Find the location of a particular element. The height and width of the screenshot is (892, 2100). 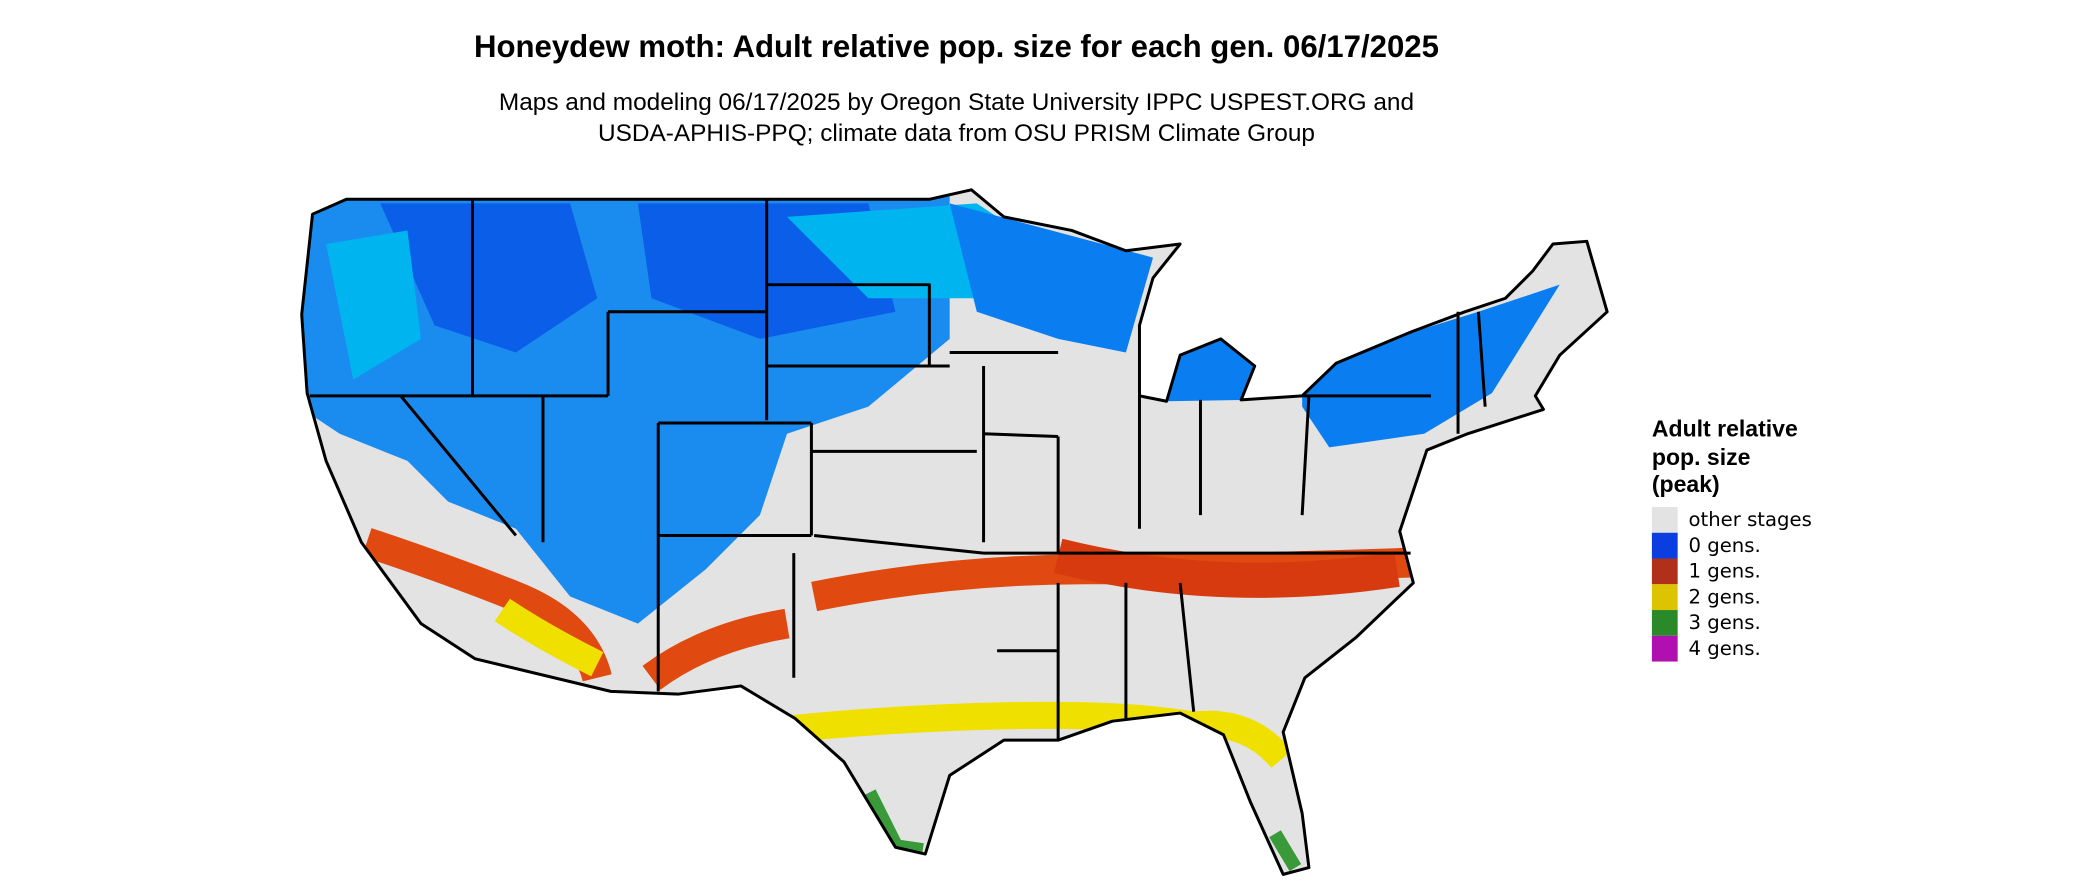

orange-band is located at coordinates (1226, 568).